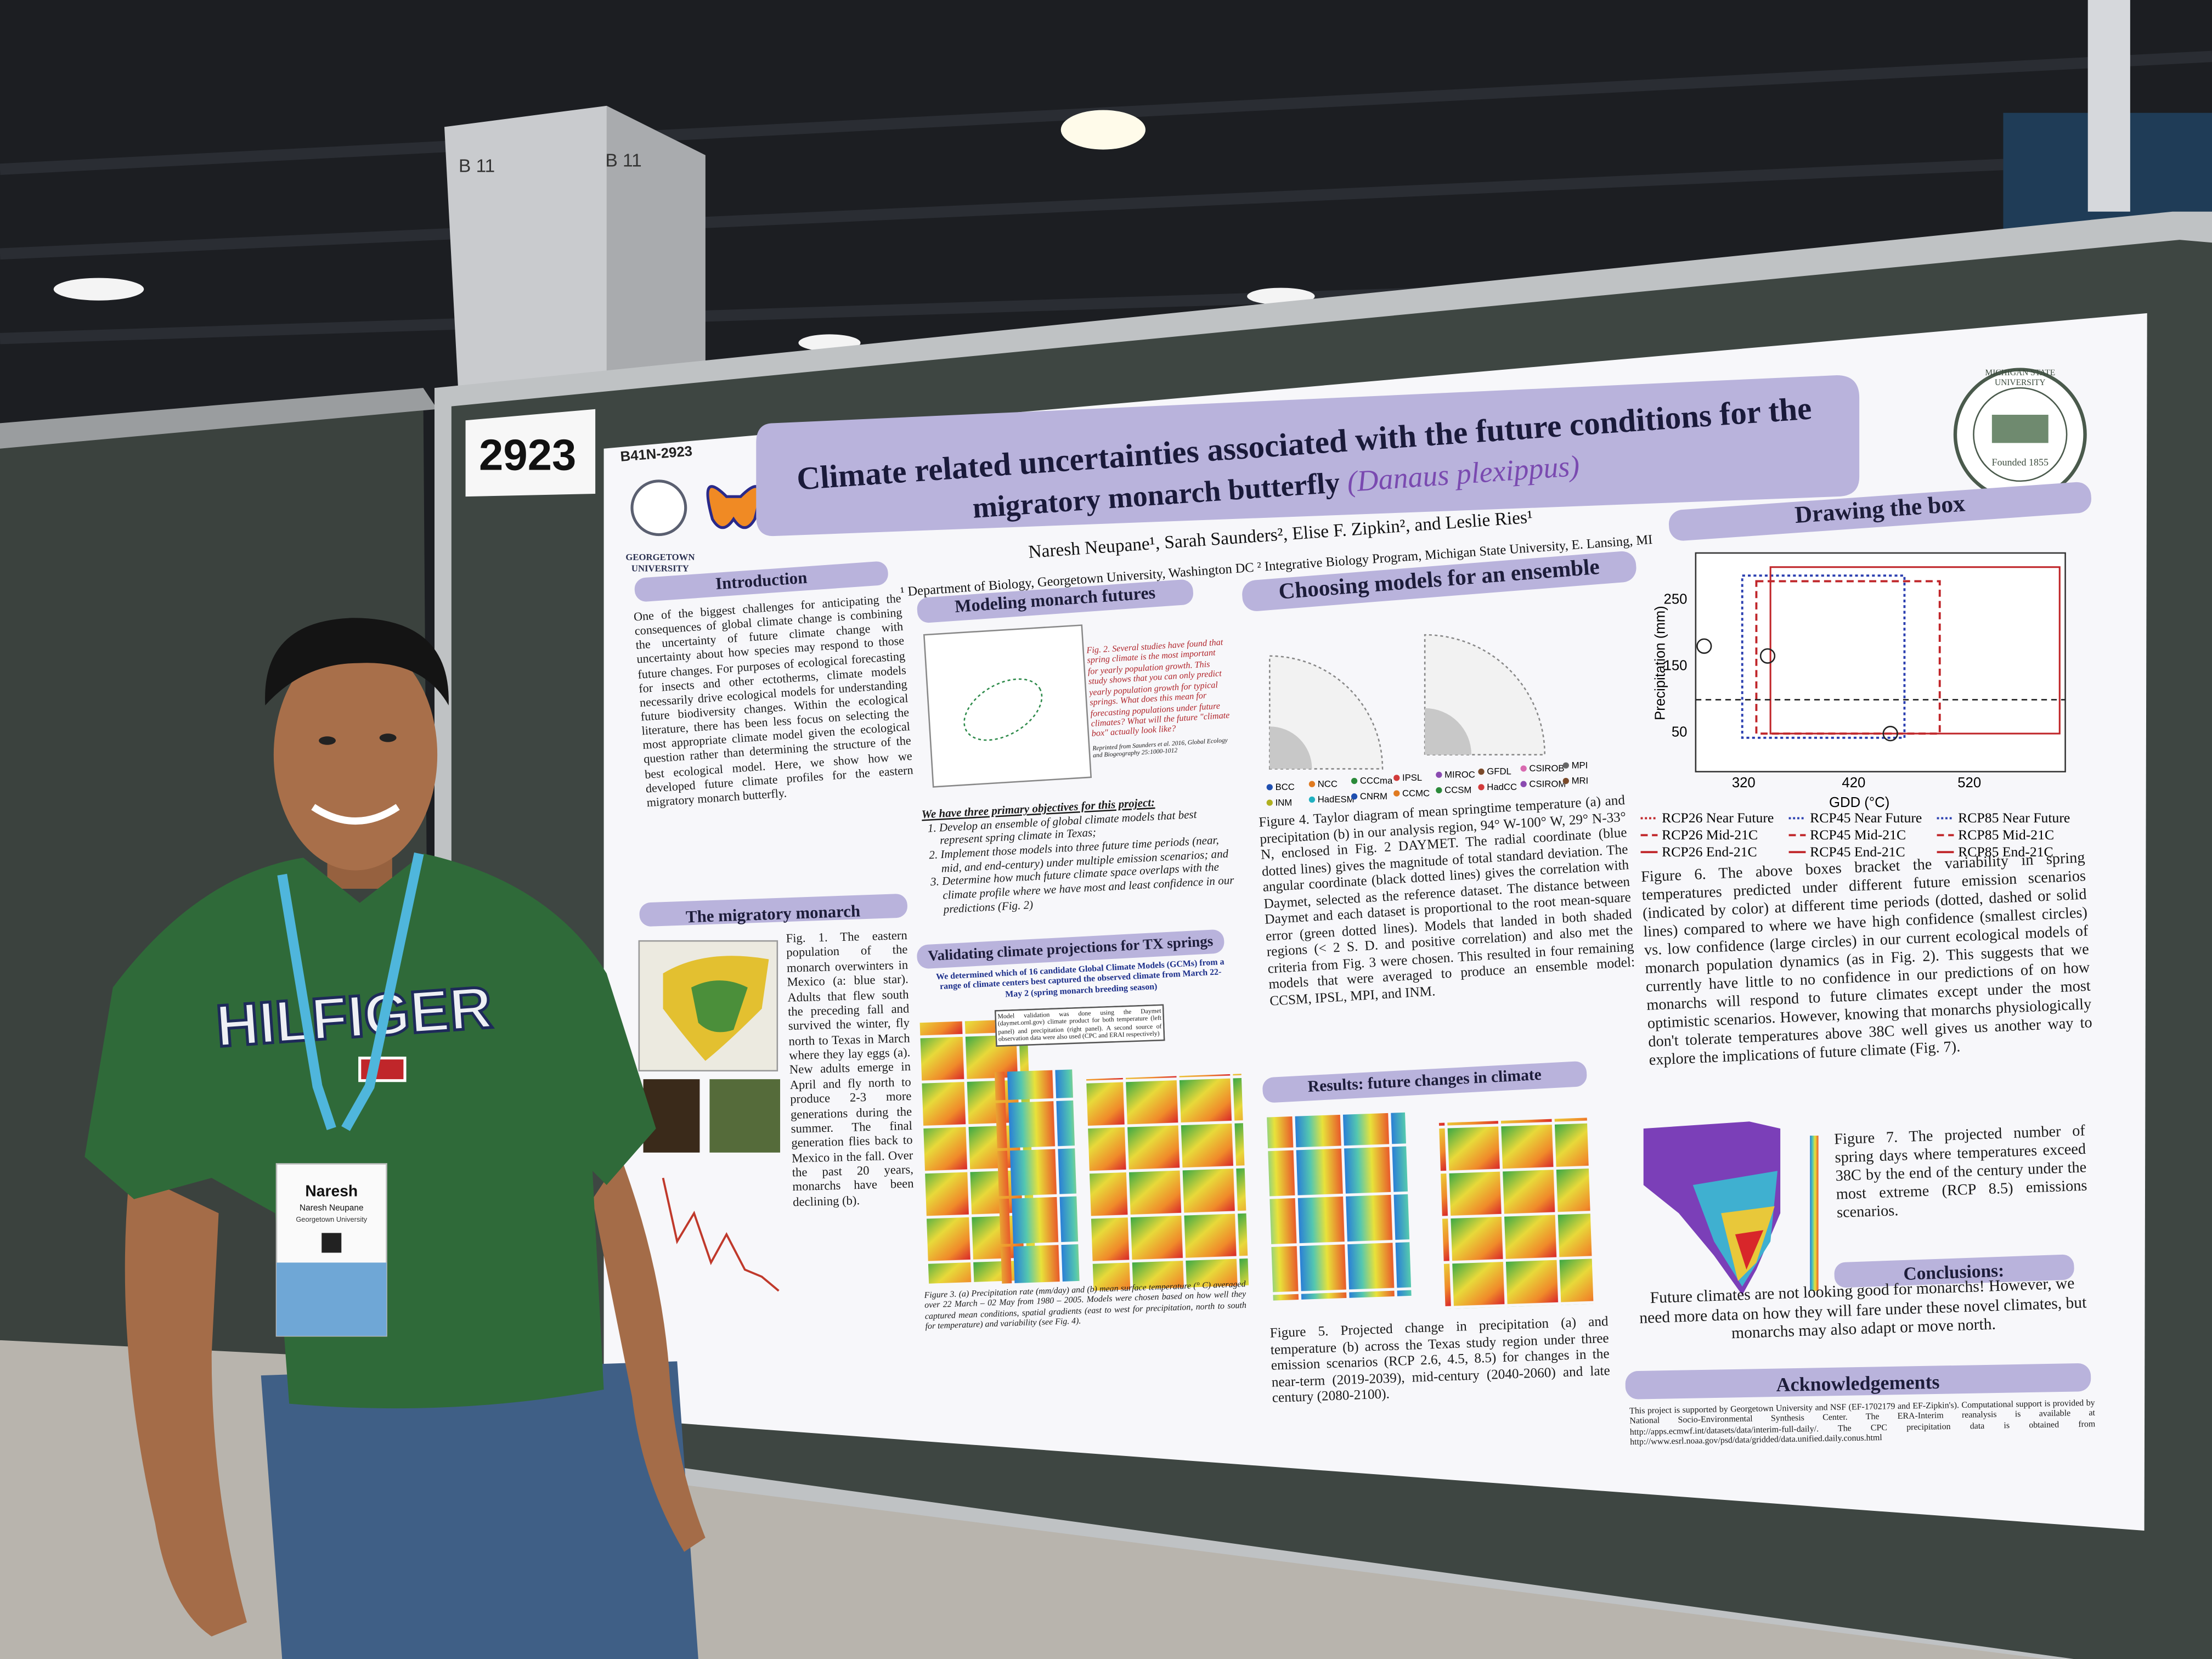 This screenshot has height=1659, width=2212. I want to click on booth-sign, so click(531, 453).